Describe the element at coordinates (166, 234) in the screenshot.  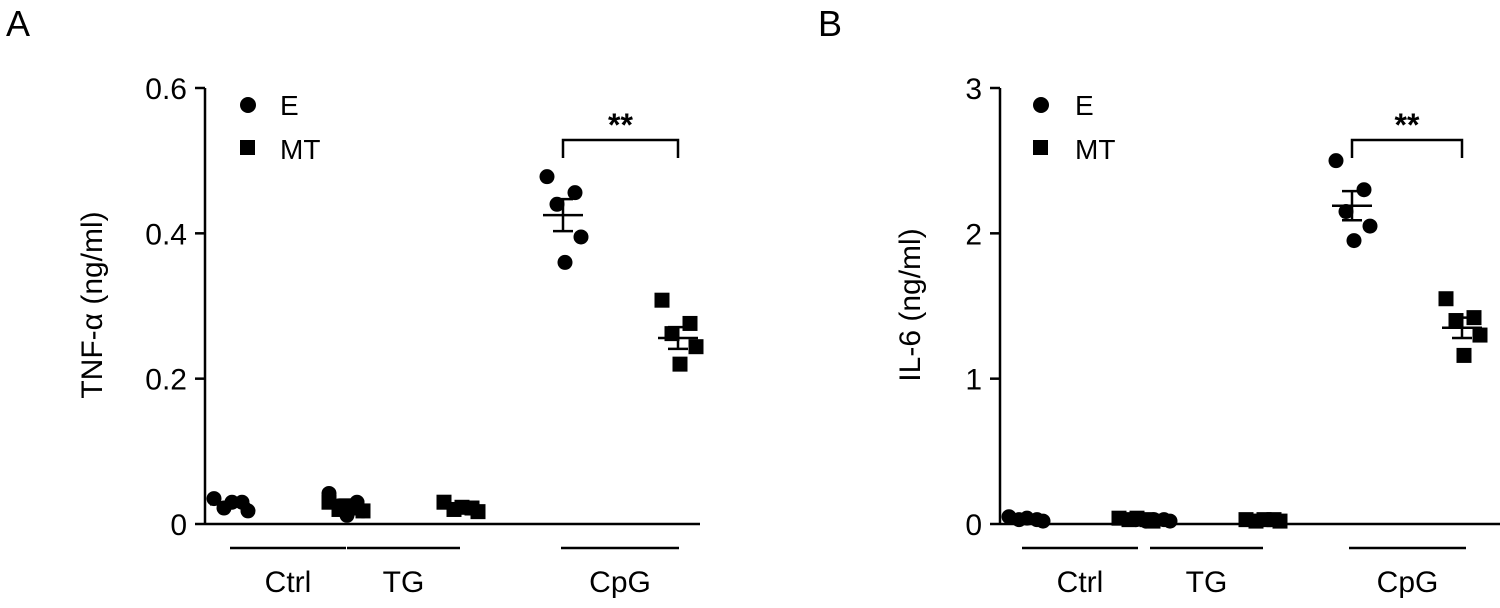
I see `y-tick-label: 0.4` at that location.